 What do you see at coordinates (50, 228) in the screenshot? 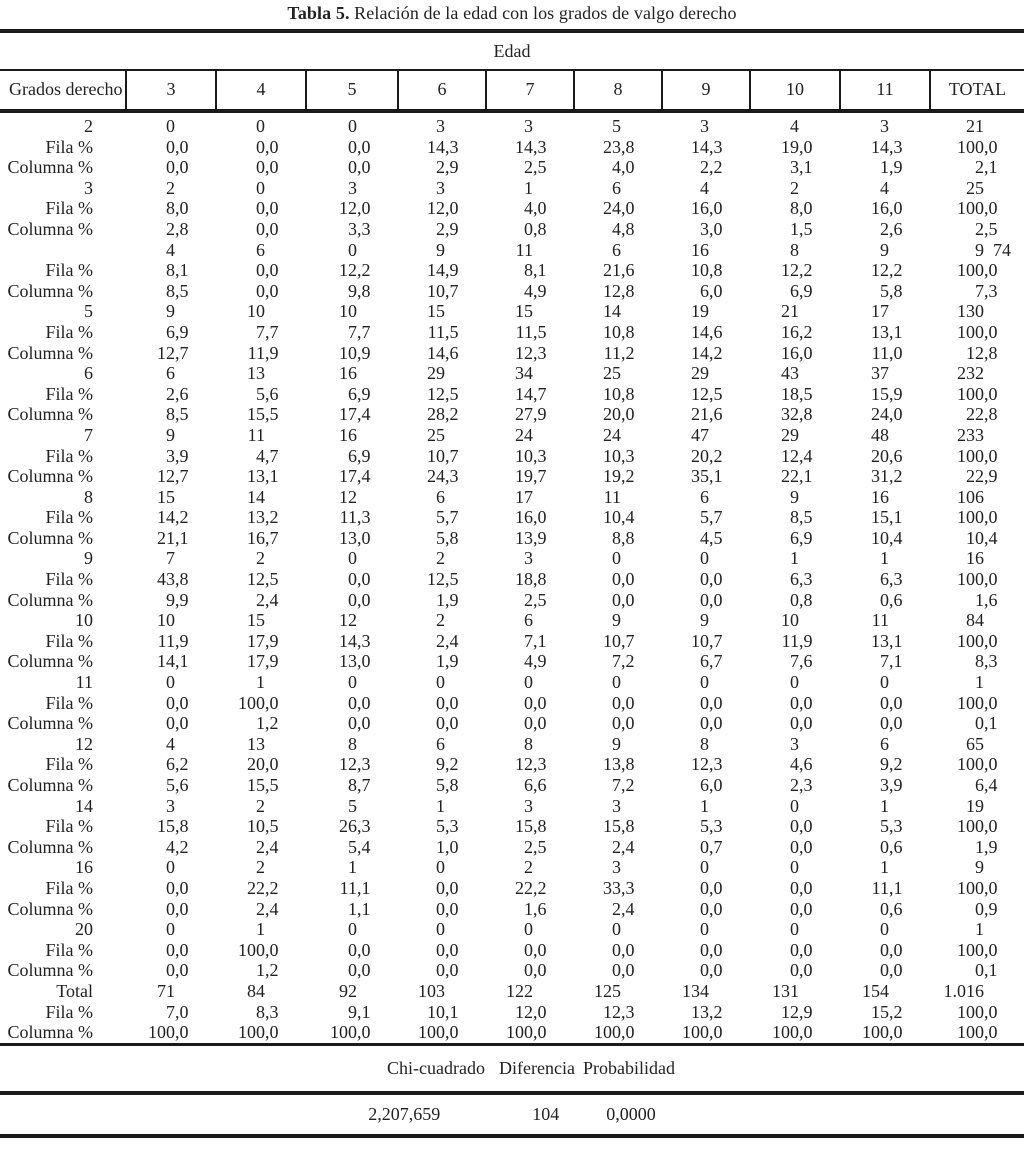
I see `row-label: Columna %` at bounding box center [50, 228].